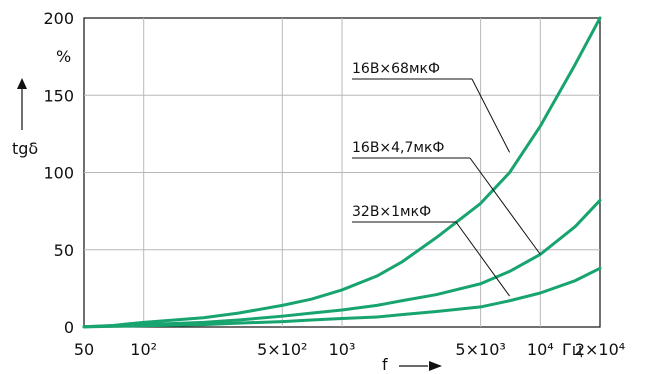 The width and height of the screenshot is (649, 374). Describe the element at coordinates (58, 18) in the screenshot. I see `y-tick-label: 200` at that location.